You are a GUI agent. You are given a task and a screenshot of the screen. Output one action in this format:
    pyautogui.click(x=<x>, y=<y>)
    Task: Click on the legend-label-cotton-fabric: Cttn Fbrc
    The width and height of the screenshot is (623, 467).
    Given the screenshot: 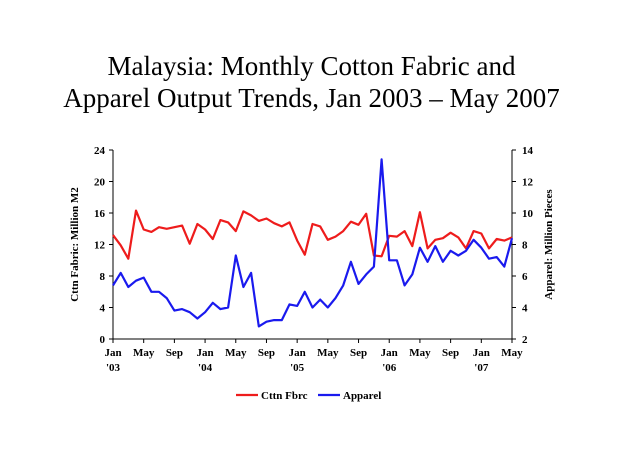 What is the action you would take?
    pyautogui.click(x=284, y=396)
    